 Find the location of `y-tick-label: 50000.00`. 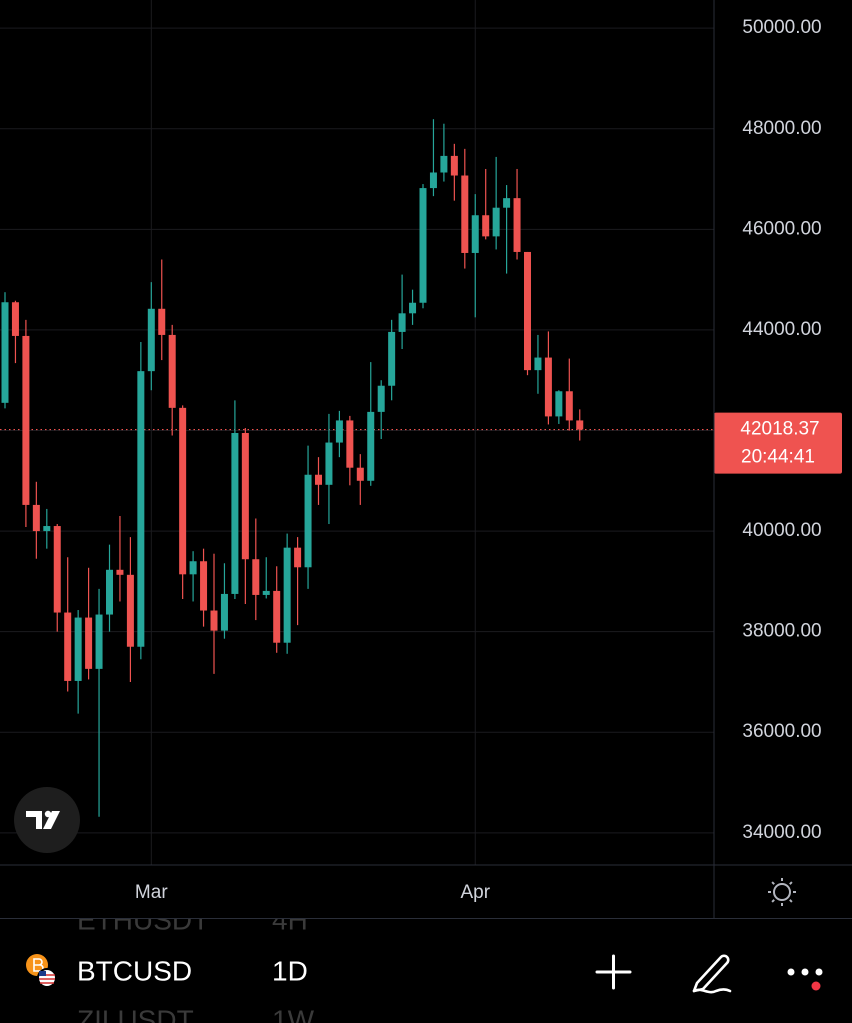

y-tick-label: 50000.00 is located at coordinates (781, 27).